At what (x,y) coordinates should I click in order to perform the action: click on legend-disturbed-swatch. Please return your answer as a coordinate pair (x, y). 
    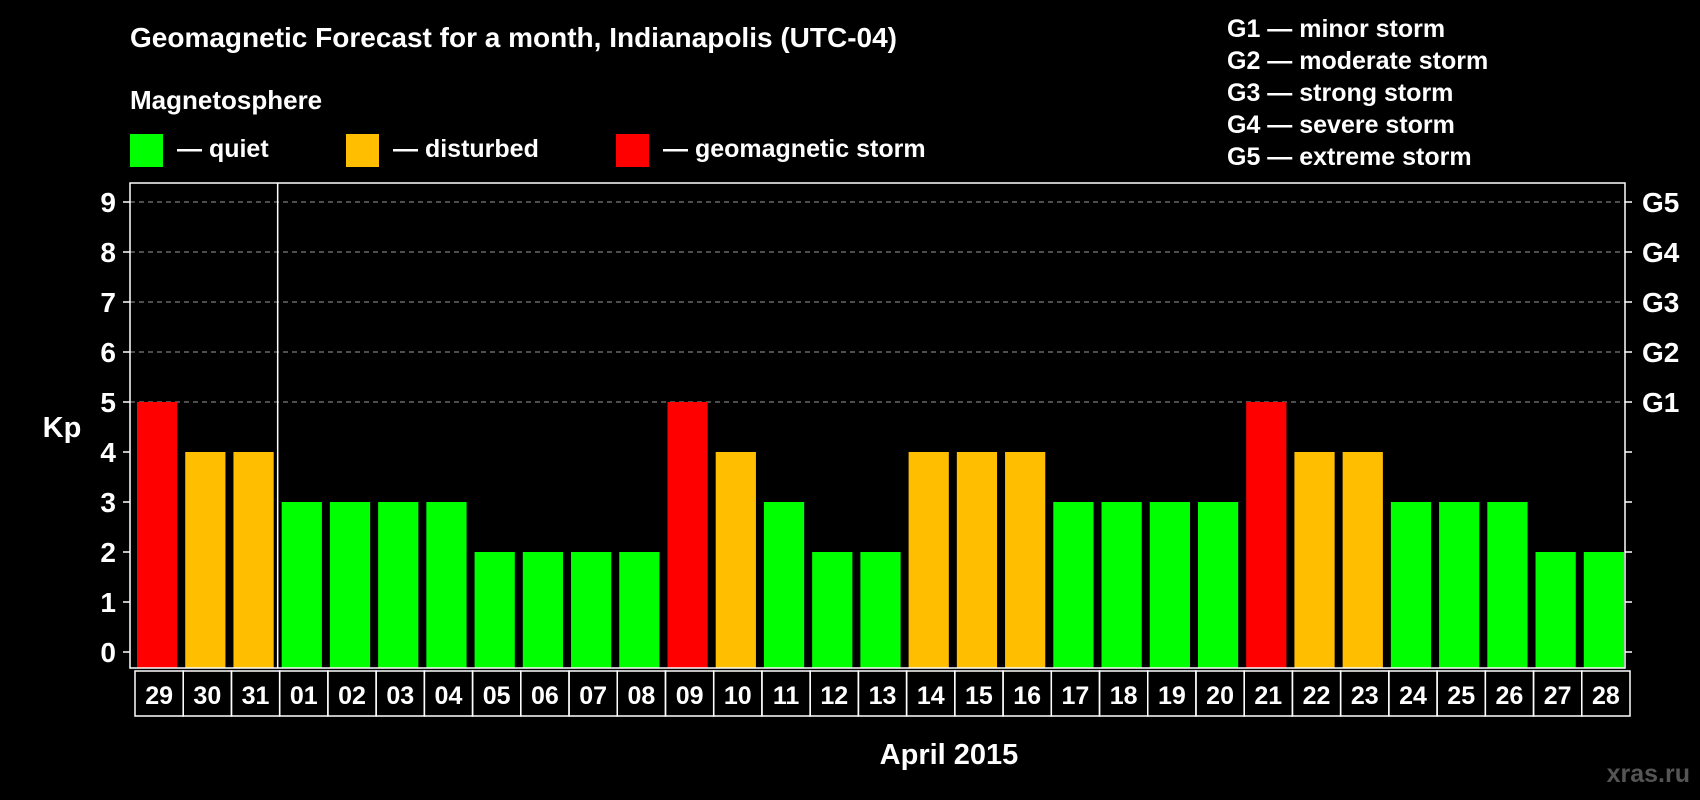
    Looking at the image, I should click on (362, 150).